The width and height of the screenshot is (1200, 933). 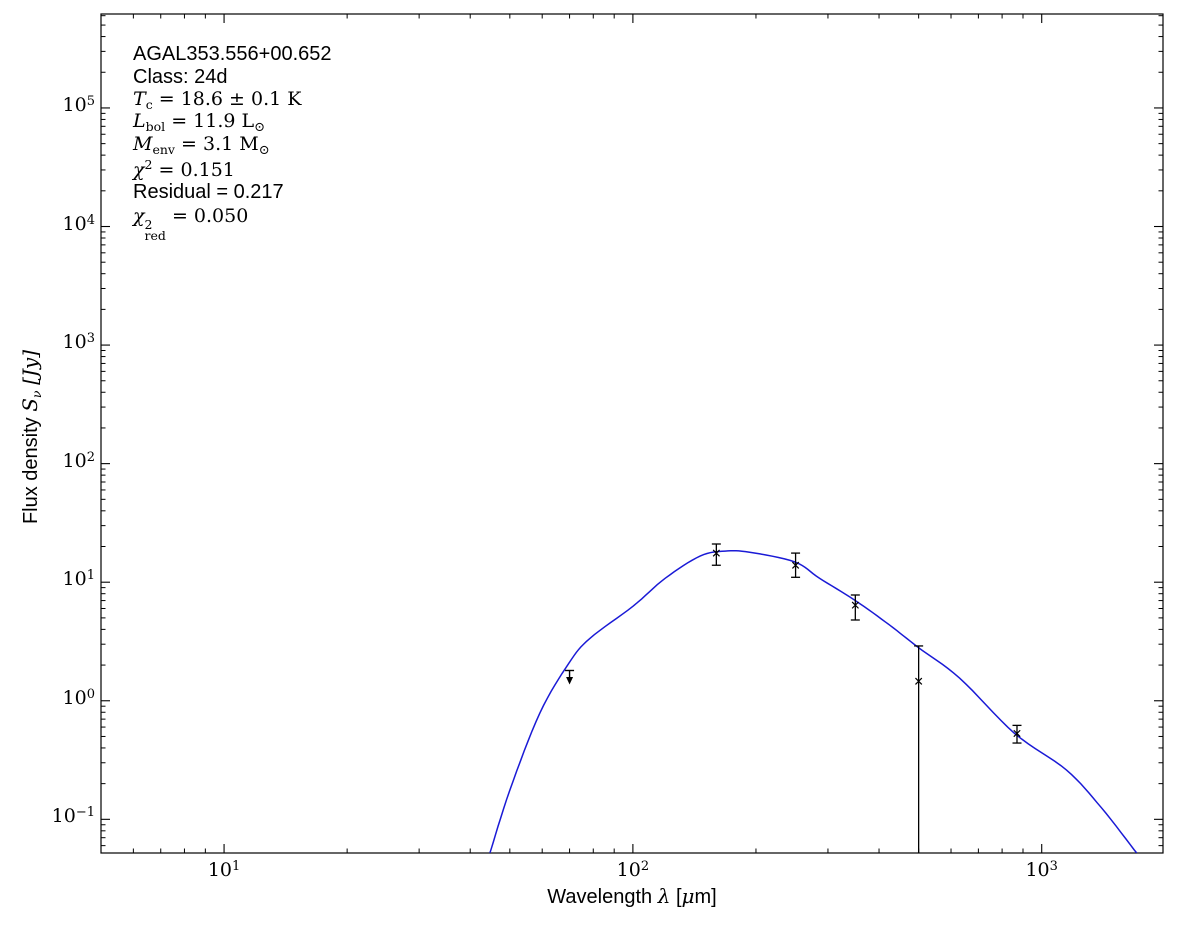 I want to click on luminosity-symbol: L, so click(x=139, y=121).